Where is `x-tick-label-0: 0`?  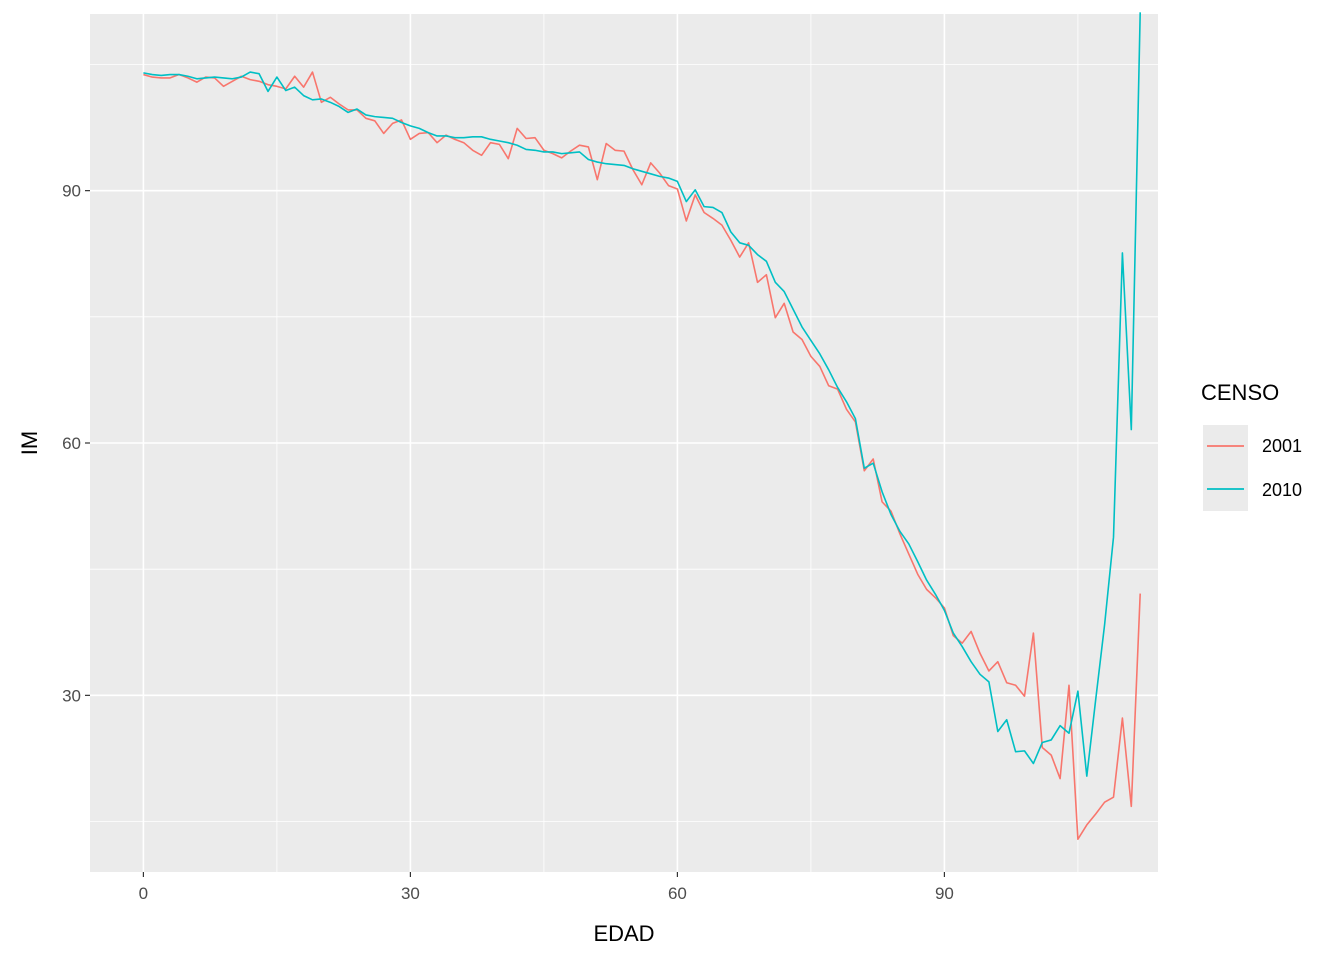 x-tick-label-0: 0 is located at coordinates (143, 893).